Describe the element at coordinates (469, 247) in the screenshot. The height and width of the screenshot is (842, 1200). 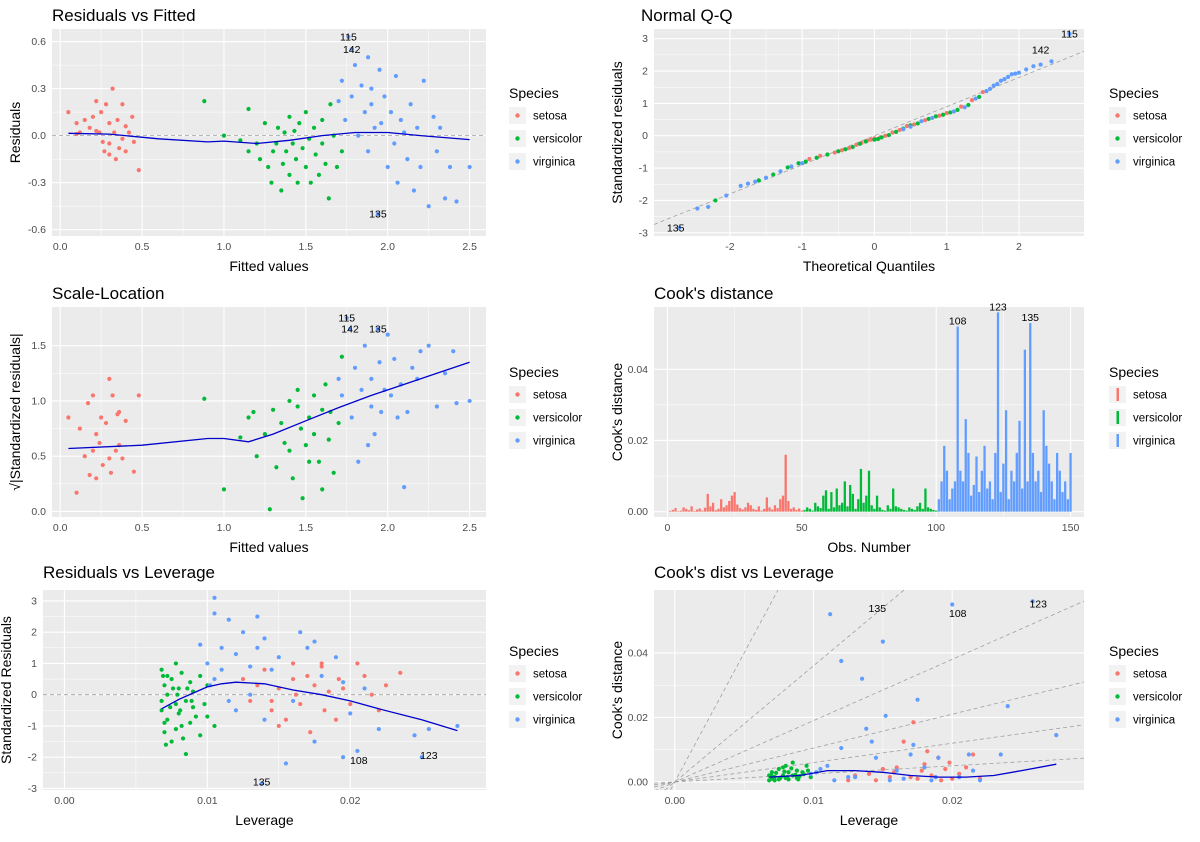
I see `x-tick-label: 2.5` at that location.